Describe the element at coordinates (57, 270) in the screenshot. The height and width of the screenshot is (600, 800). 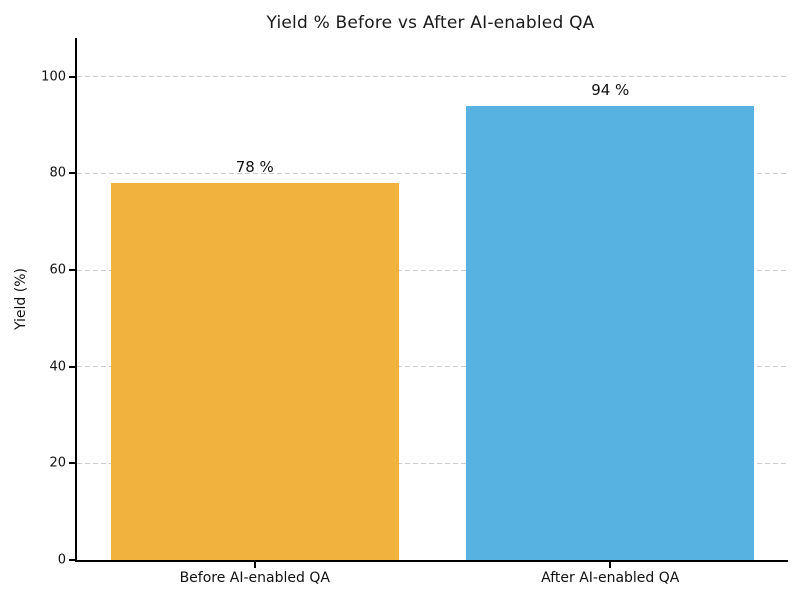
I see `y-tick-label: 60` at that location.